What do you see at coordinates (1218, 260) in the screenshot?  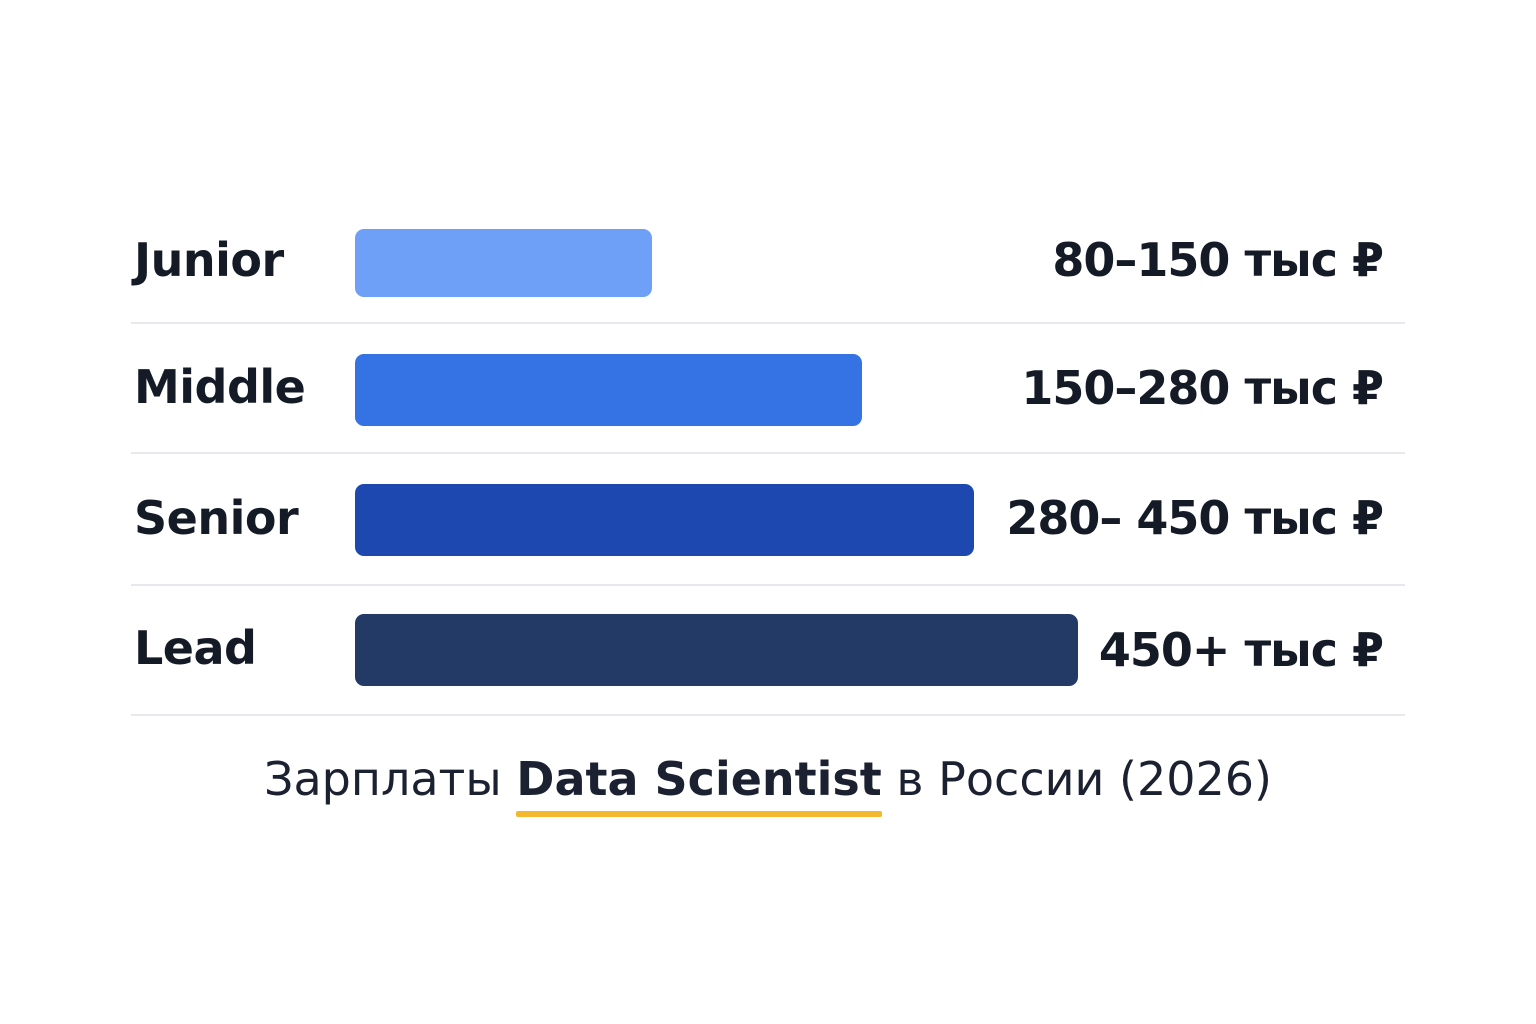 I see `value-label-junior: 80–150 тыс ₽` at bounding box center [1218, 260].